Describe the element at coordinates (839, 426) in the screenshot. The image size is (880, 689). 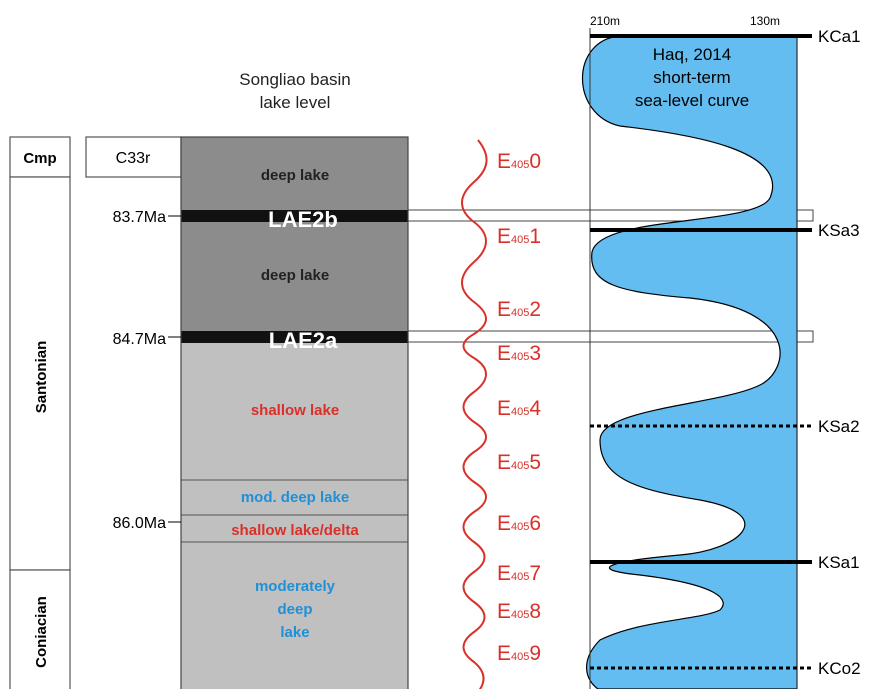
I see `label-ksa2: KSa2` at that location.